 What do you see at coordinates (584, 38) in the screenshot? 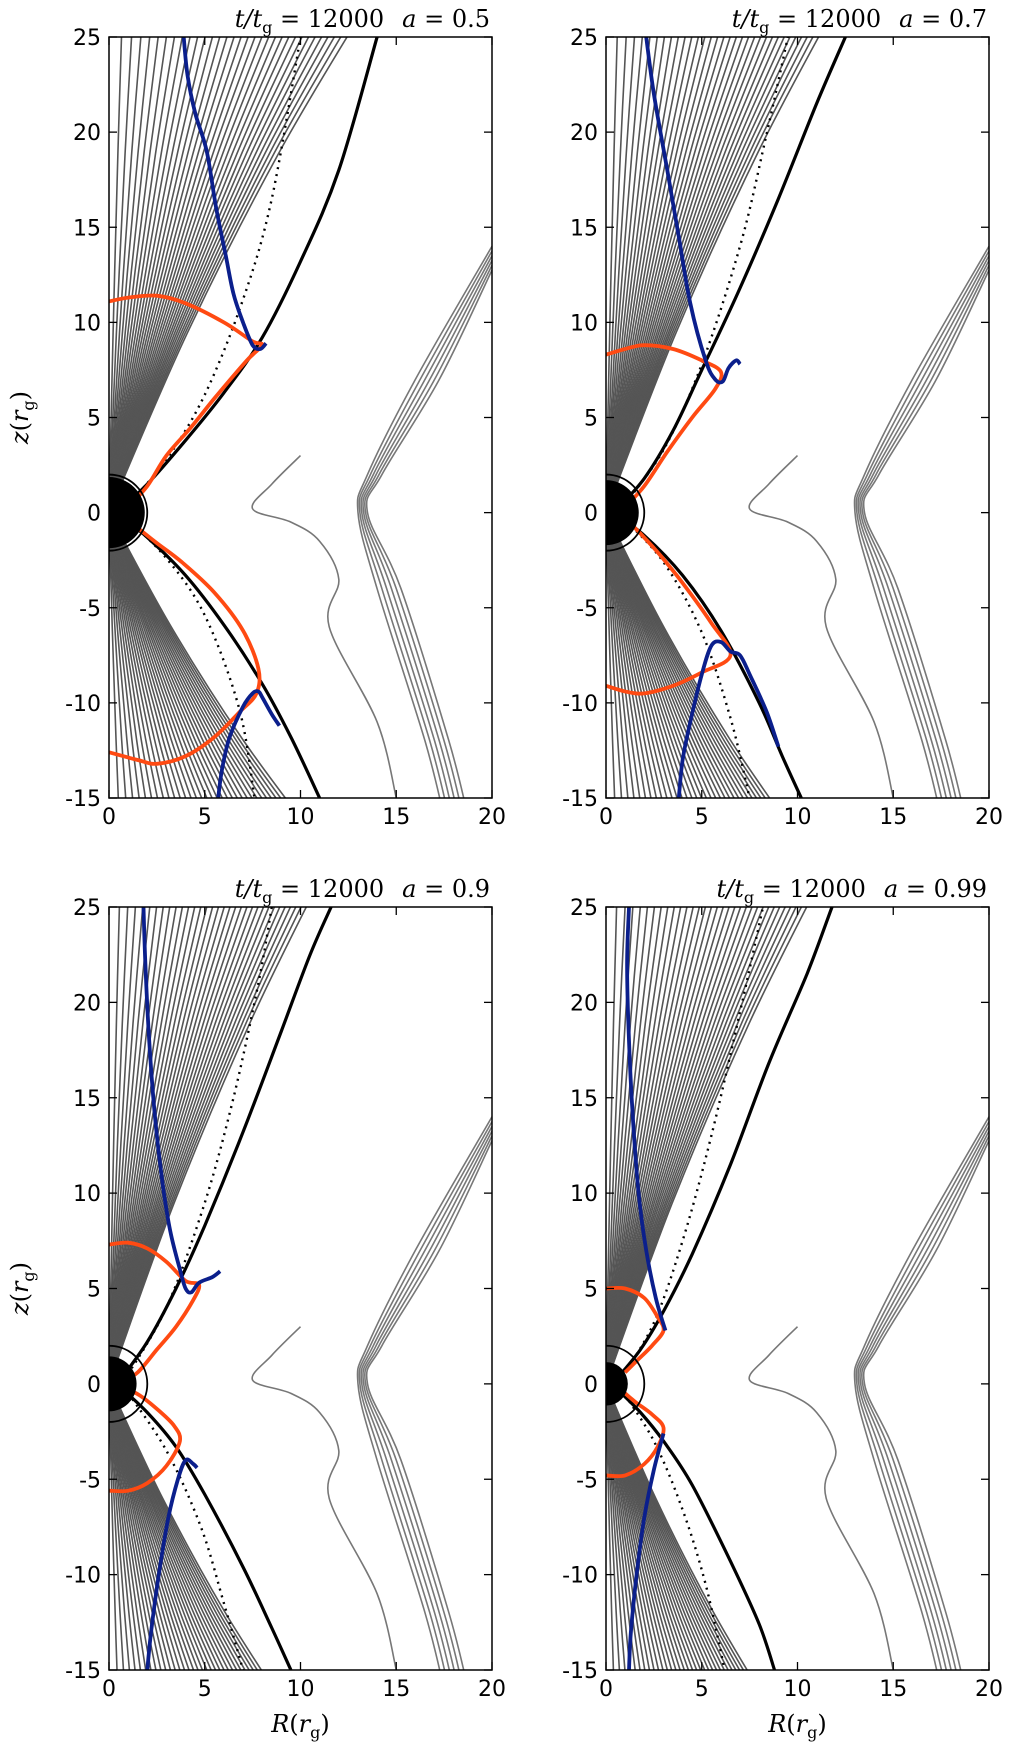
I see `y-tick-label: 25` at bounding box center [584, 38].